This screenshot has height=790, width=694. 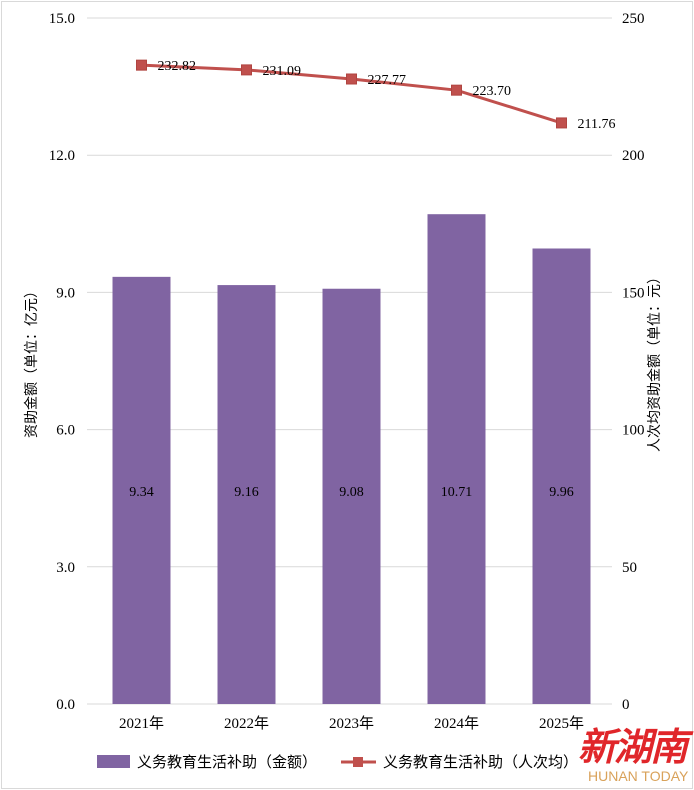 What do you see at coordinates (65, 431) in the screenshot?
I see `y-left-tick-label: 6.0` at bounding box center [65, 431].